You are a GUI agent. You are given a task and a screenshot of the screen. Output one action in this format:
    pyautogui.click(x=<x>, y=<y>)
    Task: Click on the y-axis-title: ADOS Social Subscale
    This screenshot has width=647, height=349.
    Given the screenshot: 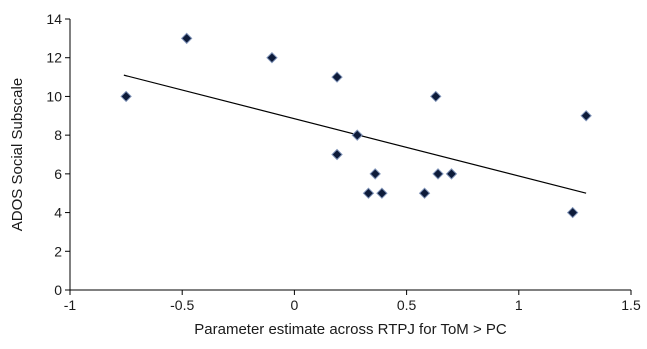 What is the action you would take?
    pyautogui.click(x=17, y=154)
    